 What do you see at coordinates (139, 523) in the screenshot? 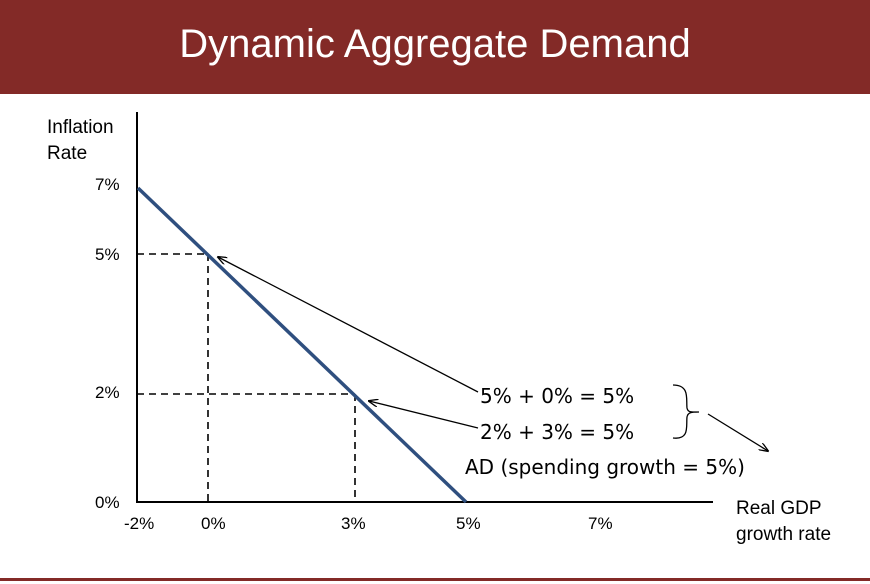
I see `x-tick-label-neg2: -2%` at bounding box center [139, 523].